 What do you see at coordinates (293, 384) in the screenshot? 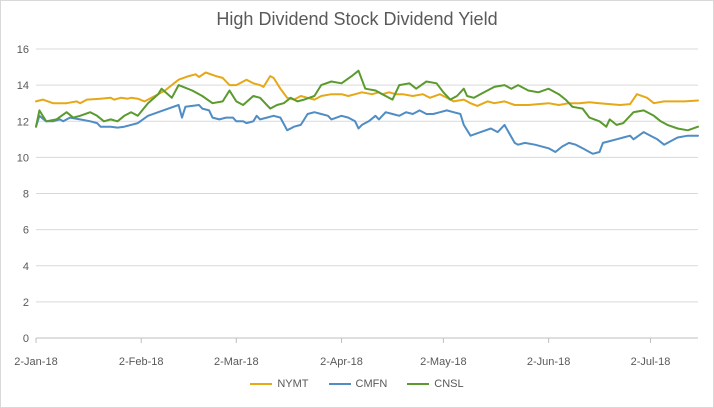
I see `legend-label: NYMT` at bounding box center [293, 384].